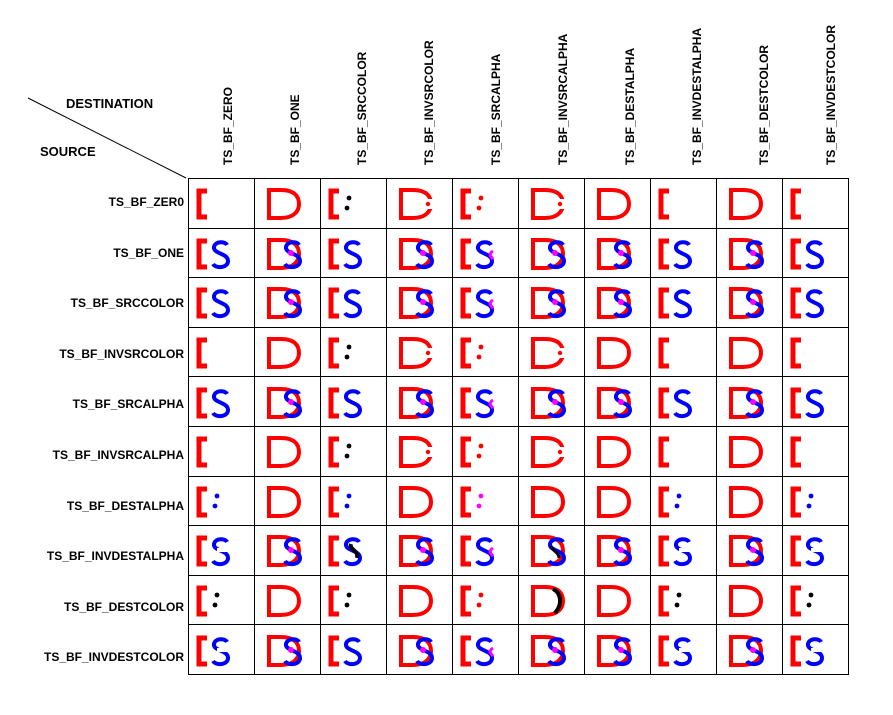 The image size is (893, 715). I want to click on column-header-label: TS_BF_SRCALPHA, so click(495, 109).